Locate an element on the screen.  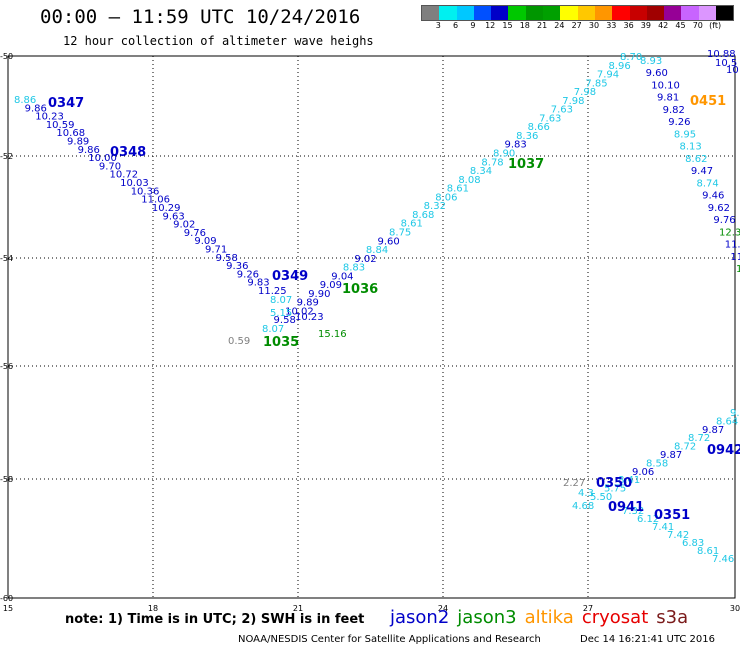
swh-value-label: 7.63 is located at coordinates (562, 110).